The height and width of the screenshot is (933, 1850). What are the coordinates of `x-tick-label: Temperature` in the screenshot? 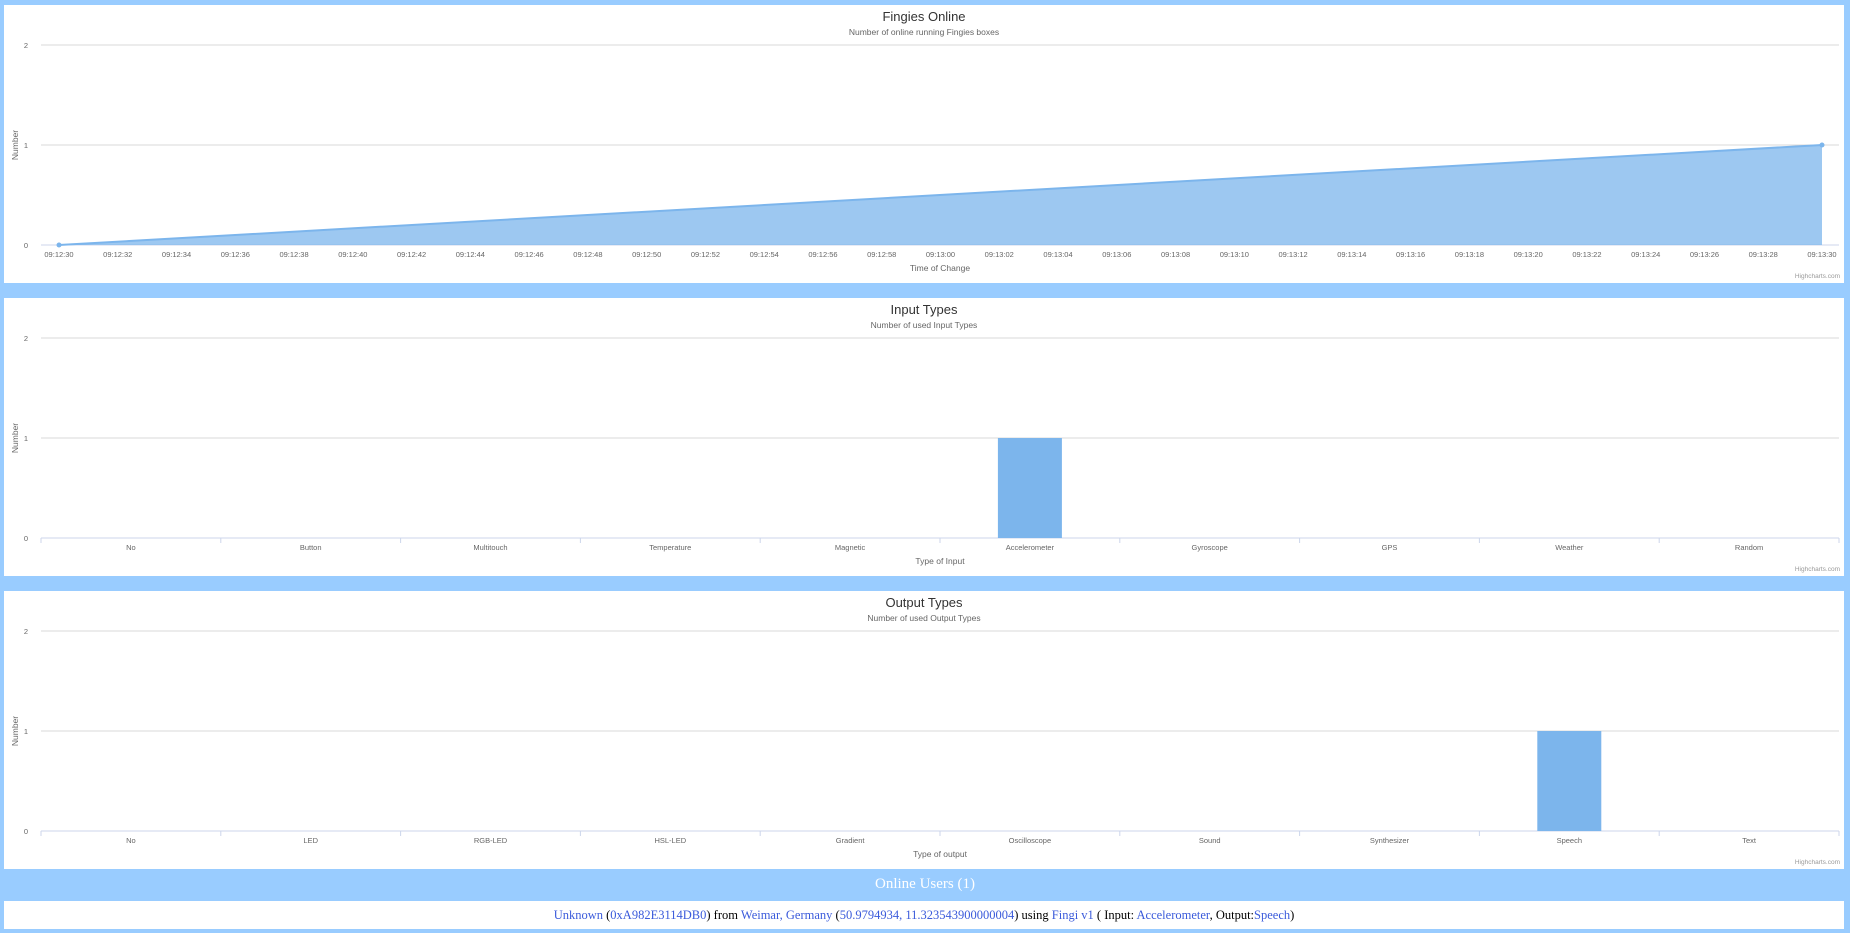 It's located at (670, 547).